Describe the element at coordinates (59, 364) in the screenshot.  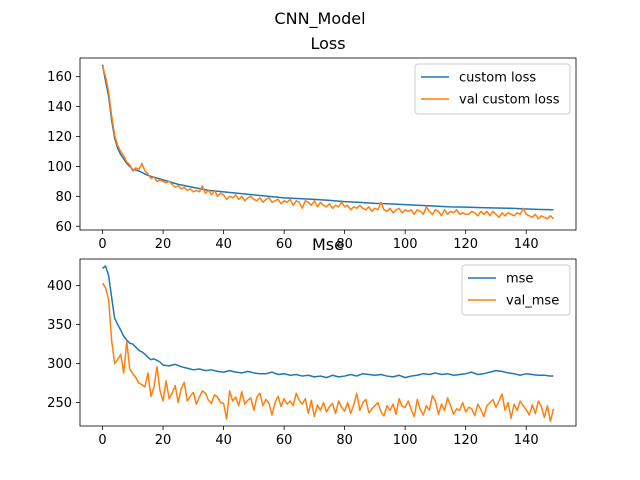
I see `y-tick-label: 300` at that location.